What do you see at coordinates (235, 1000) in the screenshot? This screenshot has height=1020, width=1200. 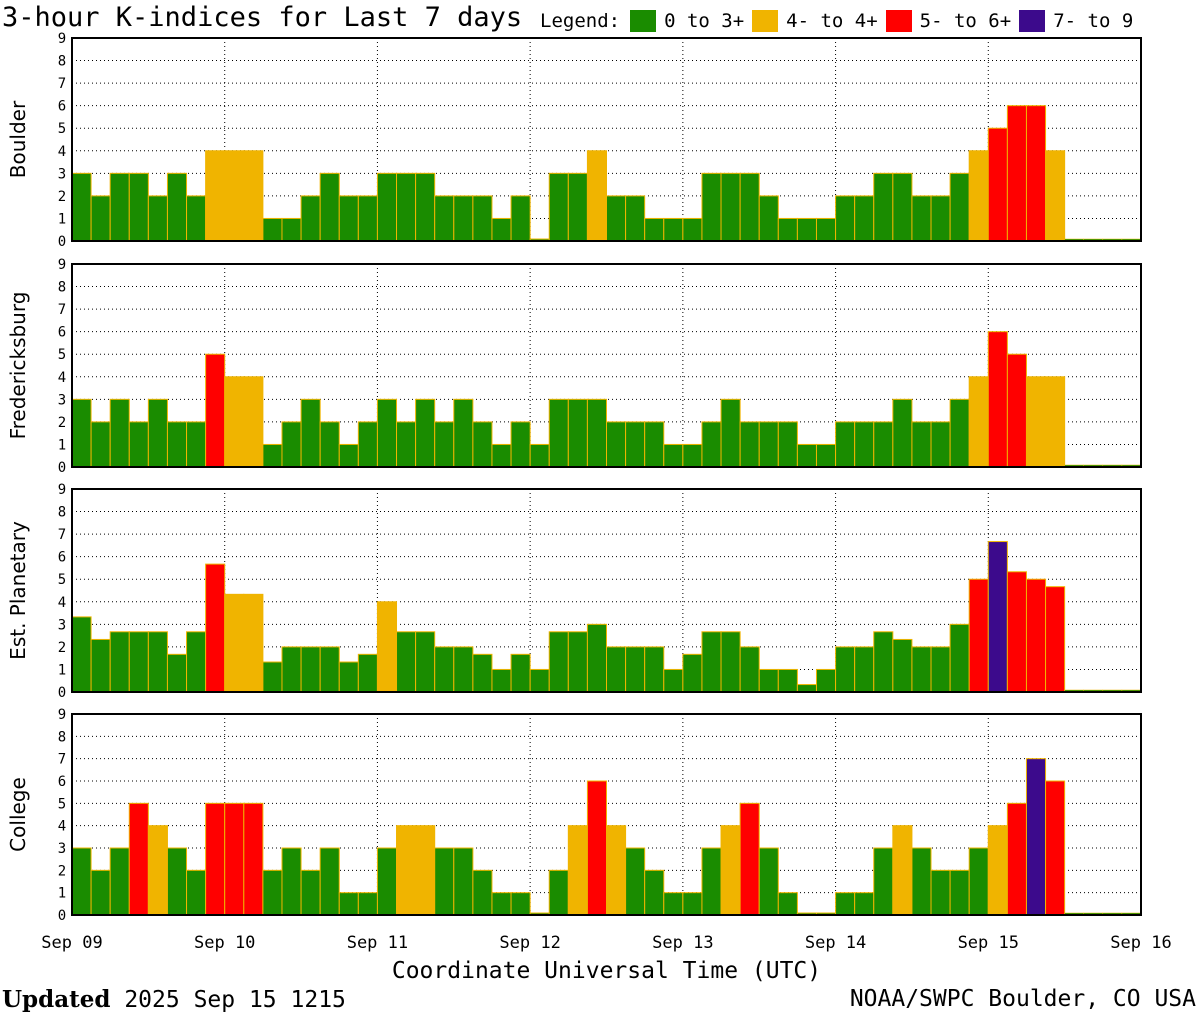 I see `updated-value: 2025 Sep 15 1215` at bounding box center [235, 1000].